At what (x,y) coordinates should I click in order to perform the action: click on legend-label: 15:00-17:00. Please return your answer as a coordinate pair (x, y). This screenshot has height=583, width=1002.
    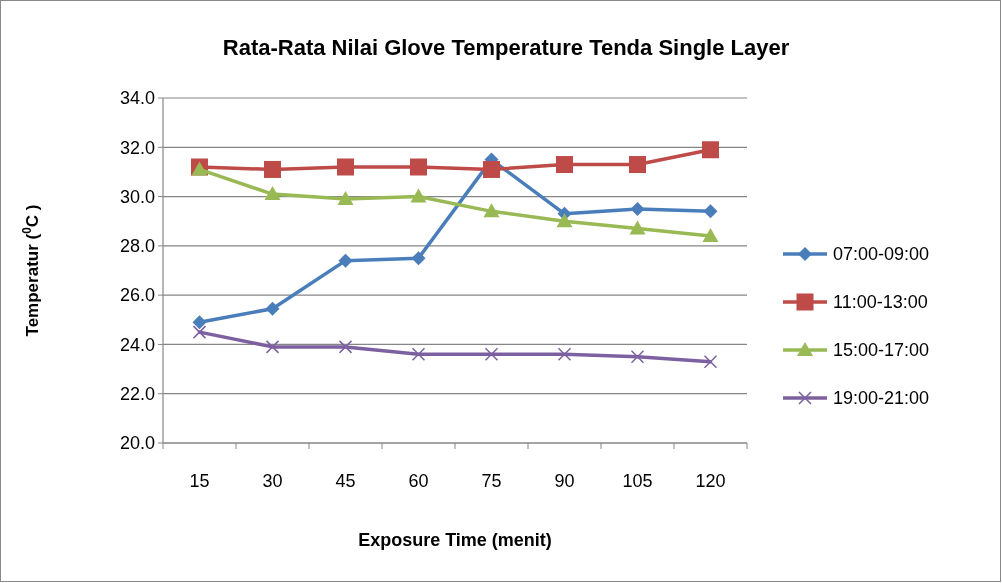
    Looking at the image, I should click on (881, 350).